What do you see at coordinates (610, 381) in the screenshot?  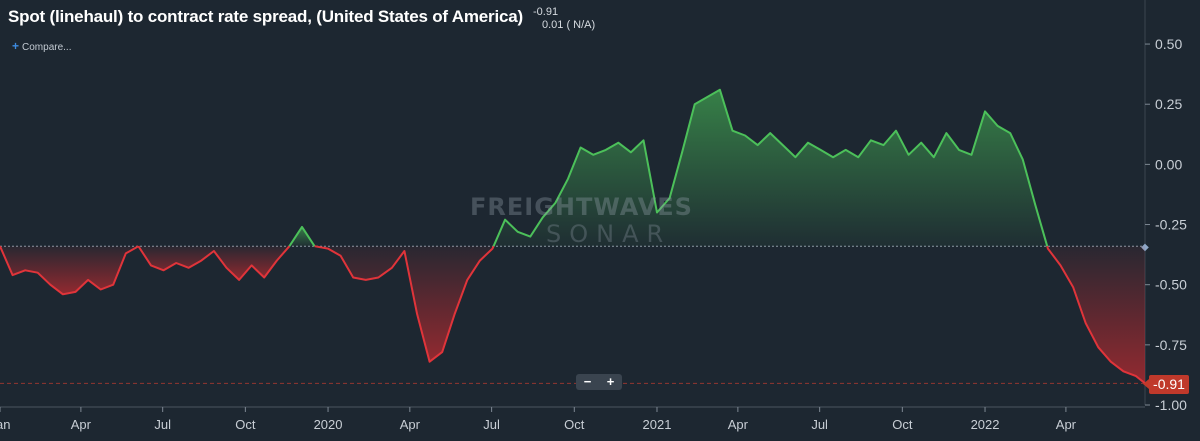 I see `zoom-in-button: +` at bounding box center [610, 381].